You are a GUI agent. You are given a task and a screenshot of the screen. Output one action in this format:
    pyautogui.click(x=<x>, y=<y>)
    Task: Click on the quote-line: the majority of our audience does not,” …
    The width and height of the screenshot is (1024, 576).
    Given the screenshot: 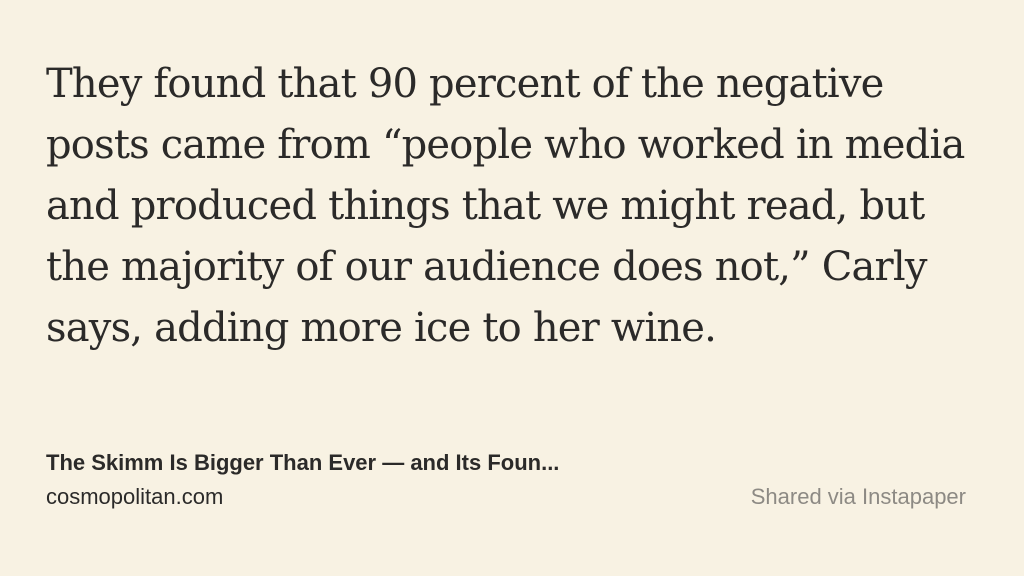 What is the action you would take?
    pyautogui.click(x=486, y=267)
    